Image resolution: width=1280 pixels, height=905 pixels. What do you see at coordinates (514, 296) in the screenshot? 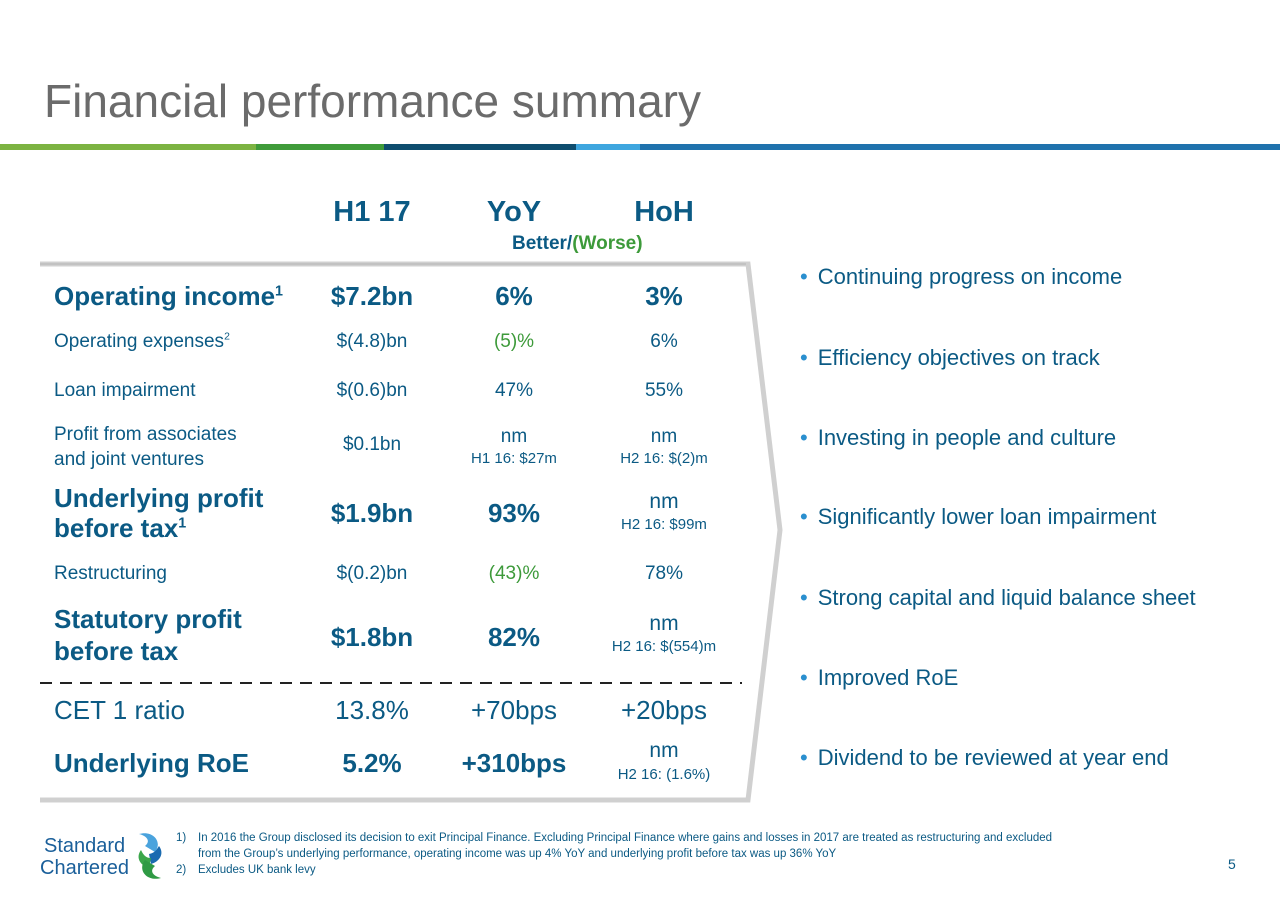
I see `operating-income-yoy: 6%` at bounding box center [514, 296].